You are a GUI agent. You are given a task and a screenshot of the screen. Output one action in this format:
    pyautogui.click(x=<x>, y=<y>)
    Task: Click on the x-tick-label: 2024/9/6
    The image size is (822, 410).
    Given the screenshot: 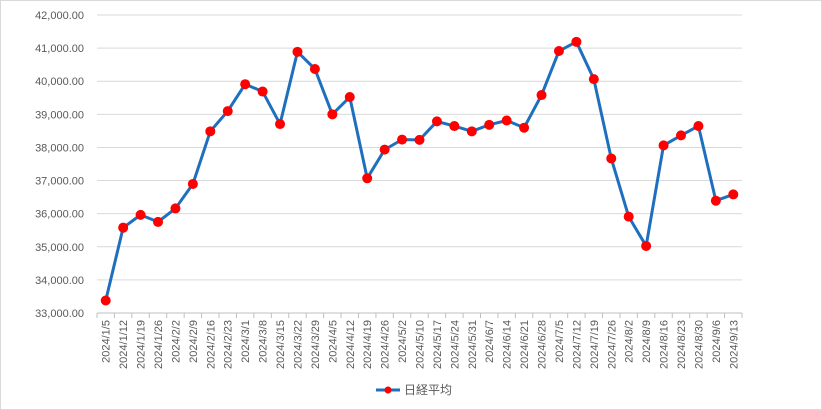 What is the action you would take?
    pyautogui.click(x=717, y=341)
    